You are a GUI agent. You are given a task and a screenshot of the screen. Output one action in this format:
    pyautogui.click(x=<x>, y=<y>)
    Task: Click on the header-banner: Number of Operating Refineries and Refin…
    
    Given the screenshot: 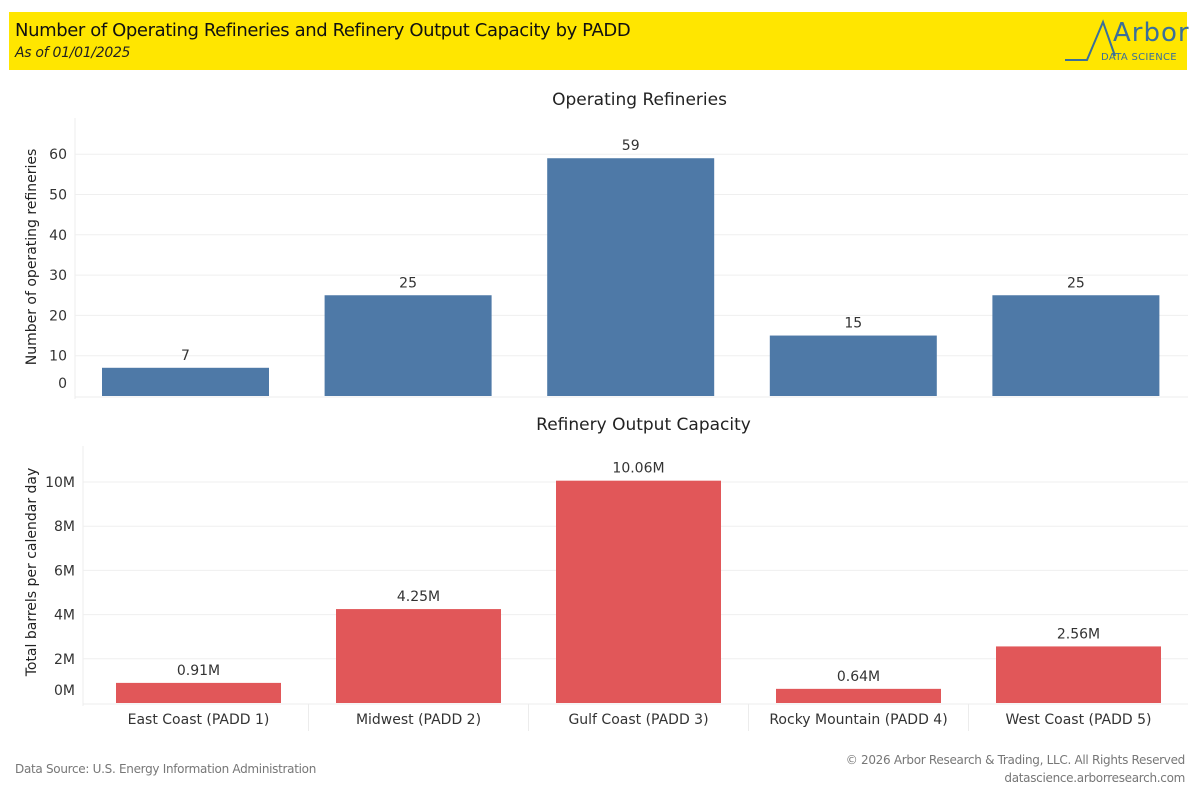 What is the action you would take?
    pyautogui.click(x=599, y=41)
    